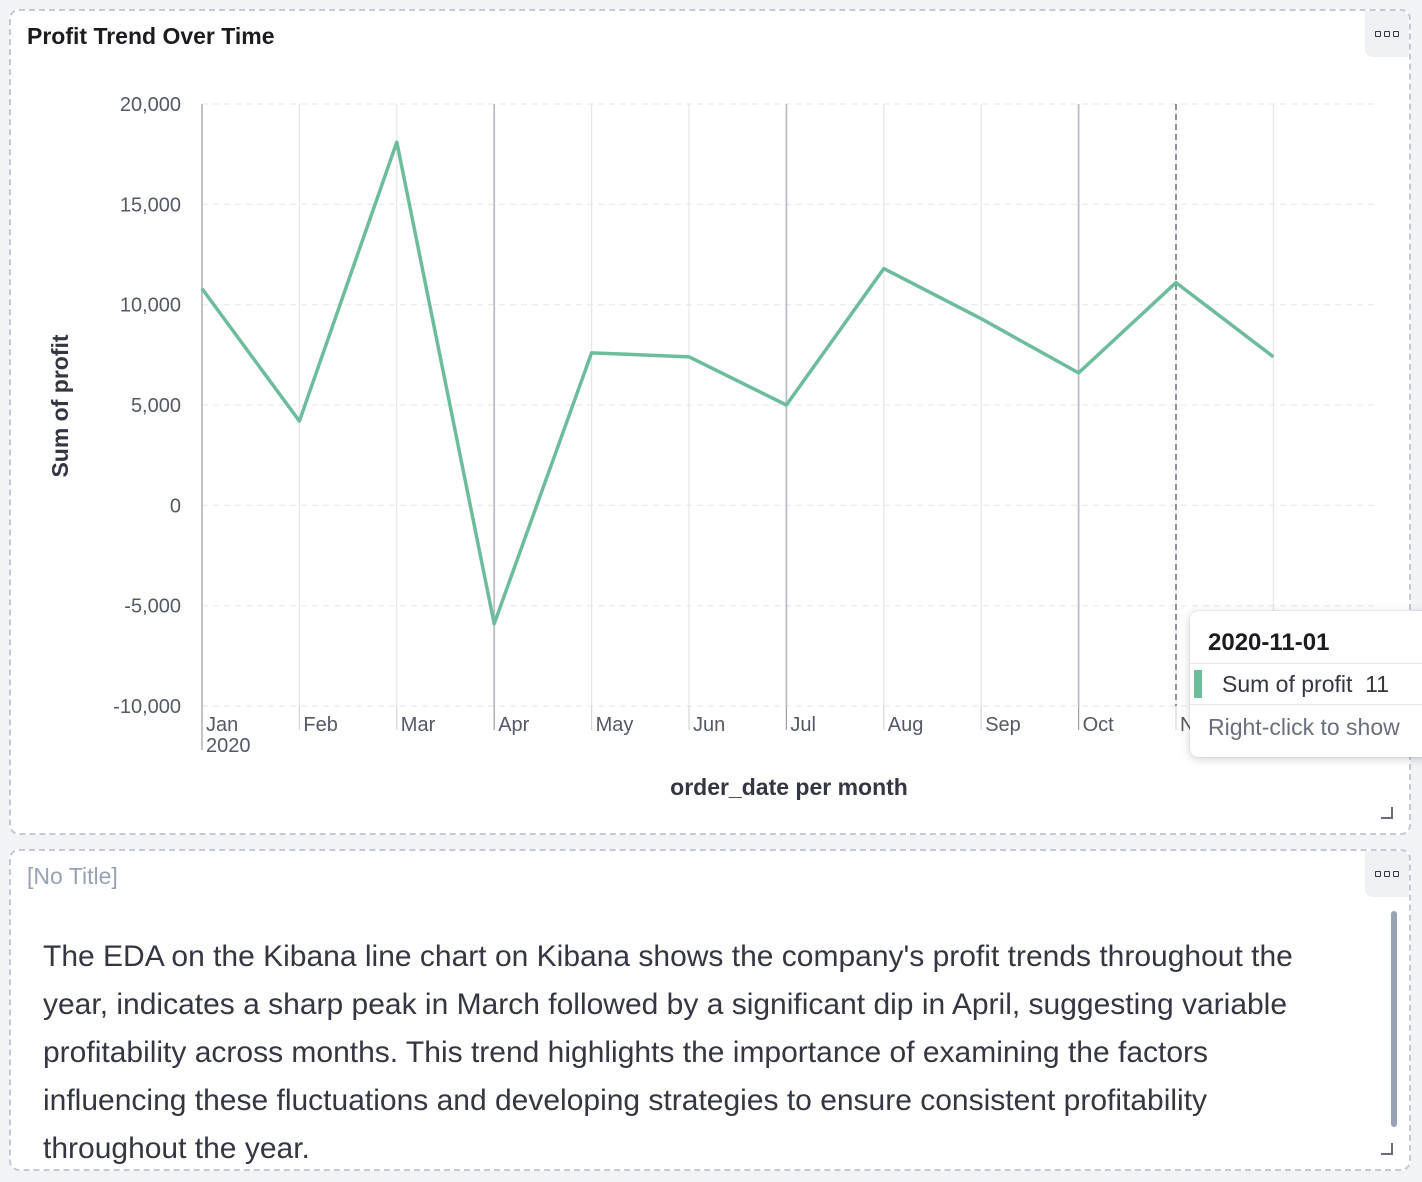 The image size is (1422, 1182). What do you see at coordinates (709, 725) in the screenshot?
I see `x-tick-label: Jun` at bounding box center [709, 725].